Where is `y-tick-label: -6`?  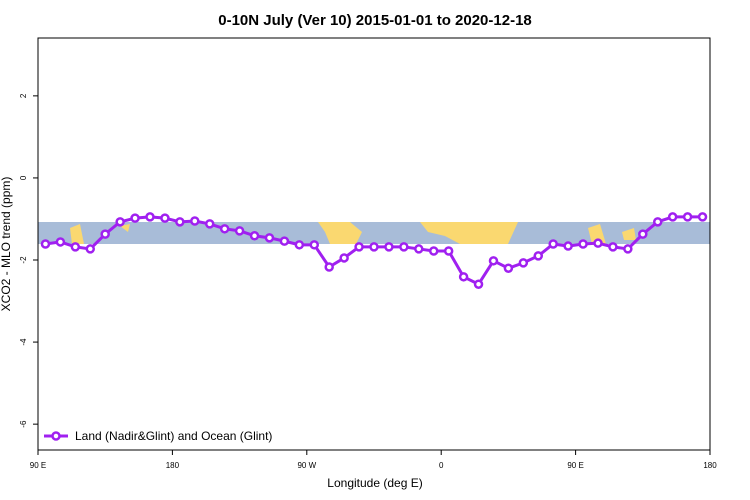 y-tick-label: -6 is located at coordinates (23, 424).